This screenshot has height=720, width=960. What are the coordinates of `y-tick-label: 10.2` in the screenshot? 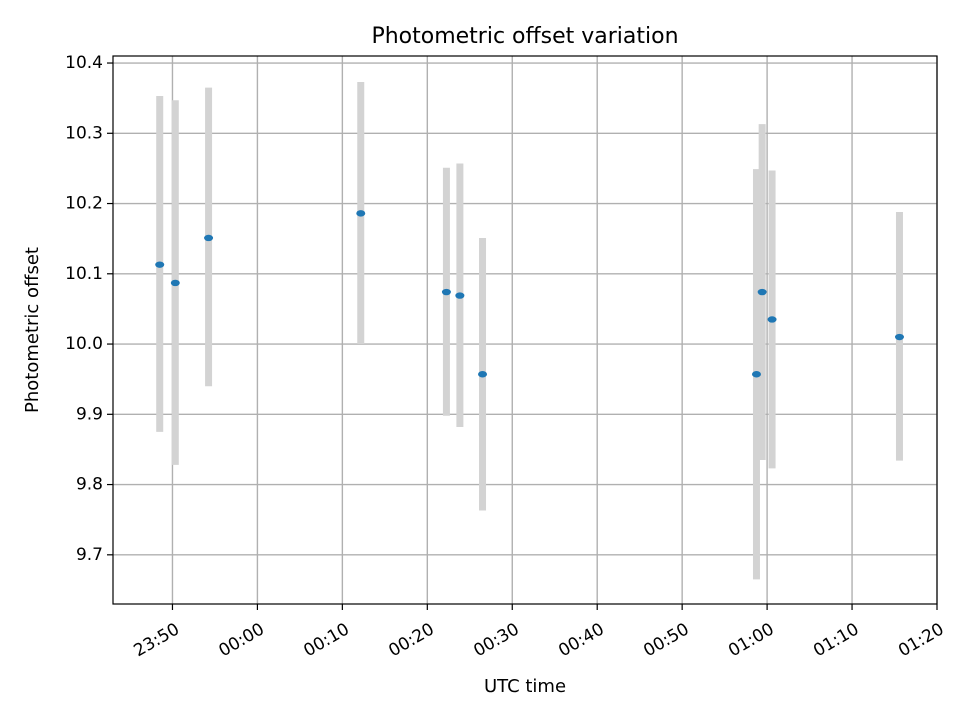 It's located at (84, 204).